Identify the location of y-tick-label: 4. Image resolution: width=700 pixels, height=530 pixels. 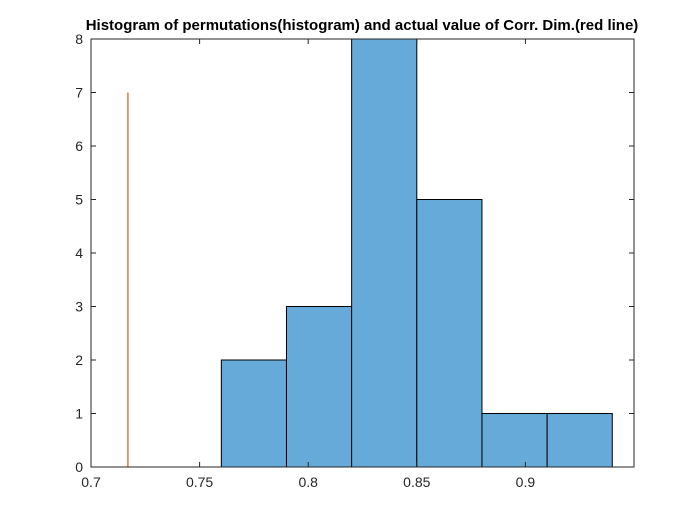
(79, 253).